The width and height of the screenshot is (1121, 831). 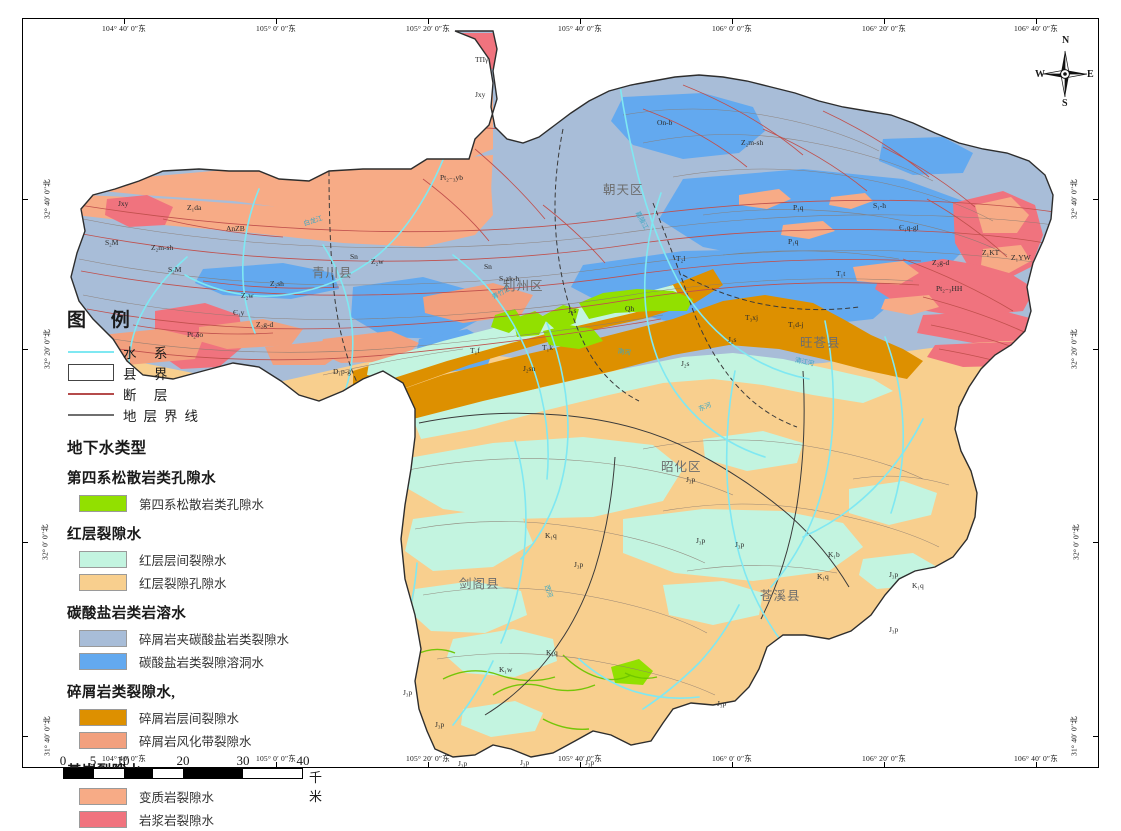 I want to click on scale-bar-tick-label: 0, so click(x=63, y=760).